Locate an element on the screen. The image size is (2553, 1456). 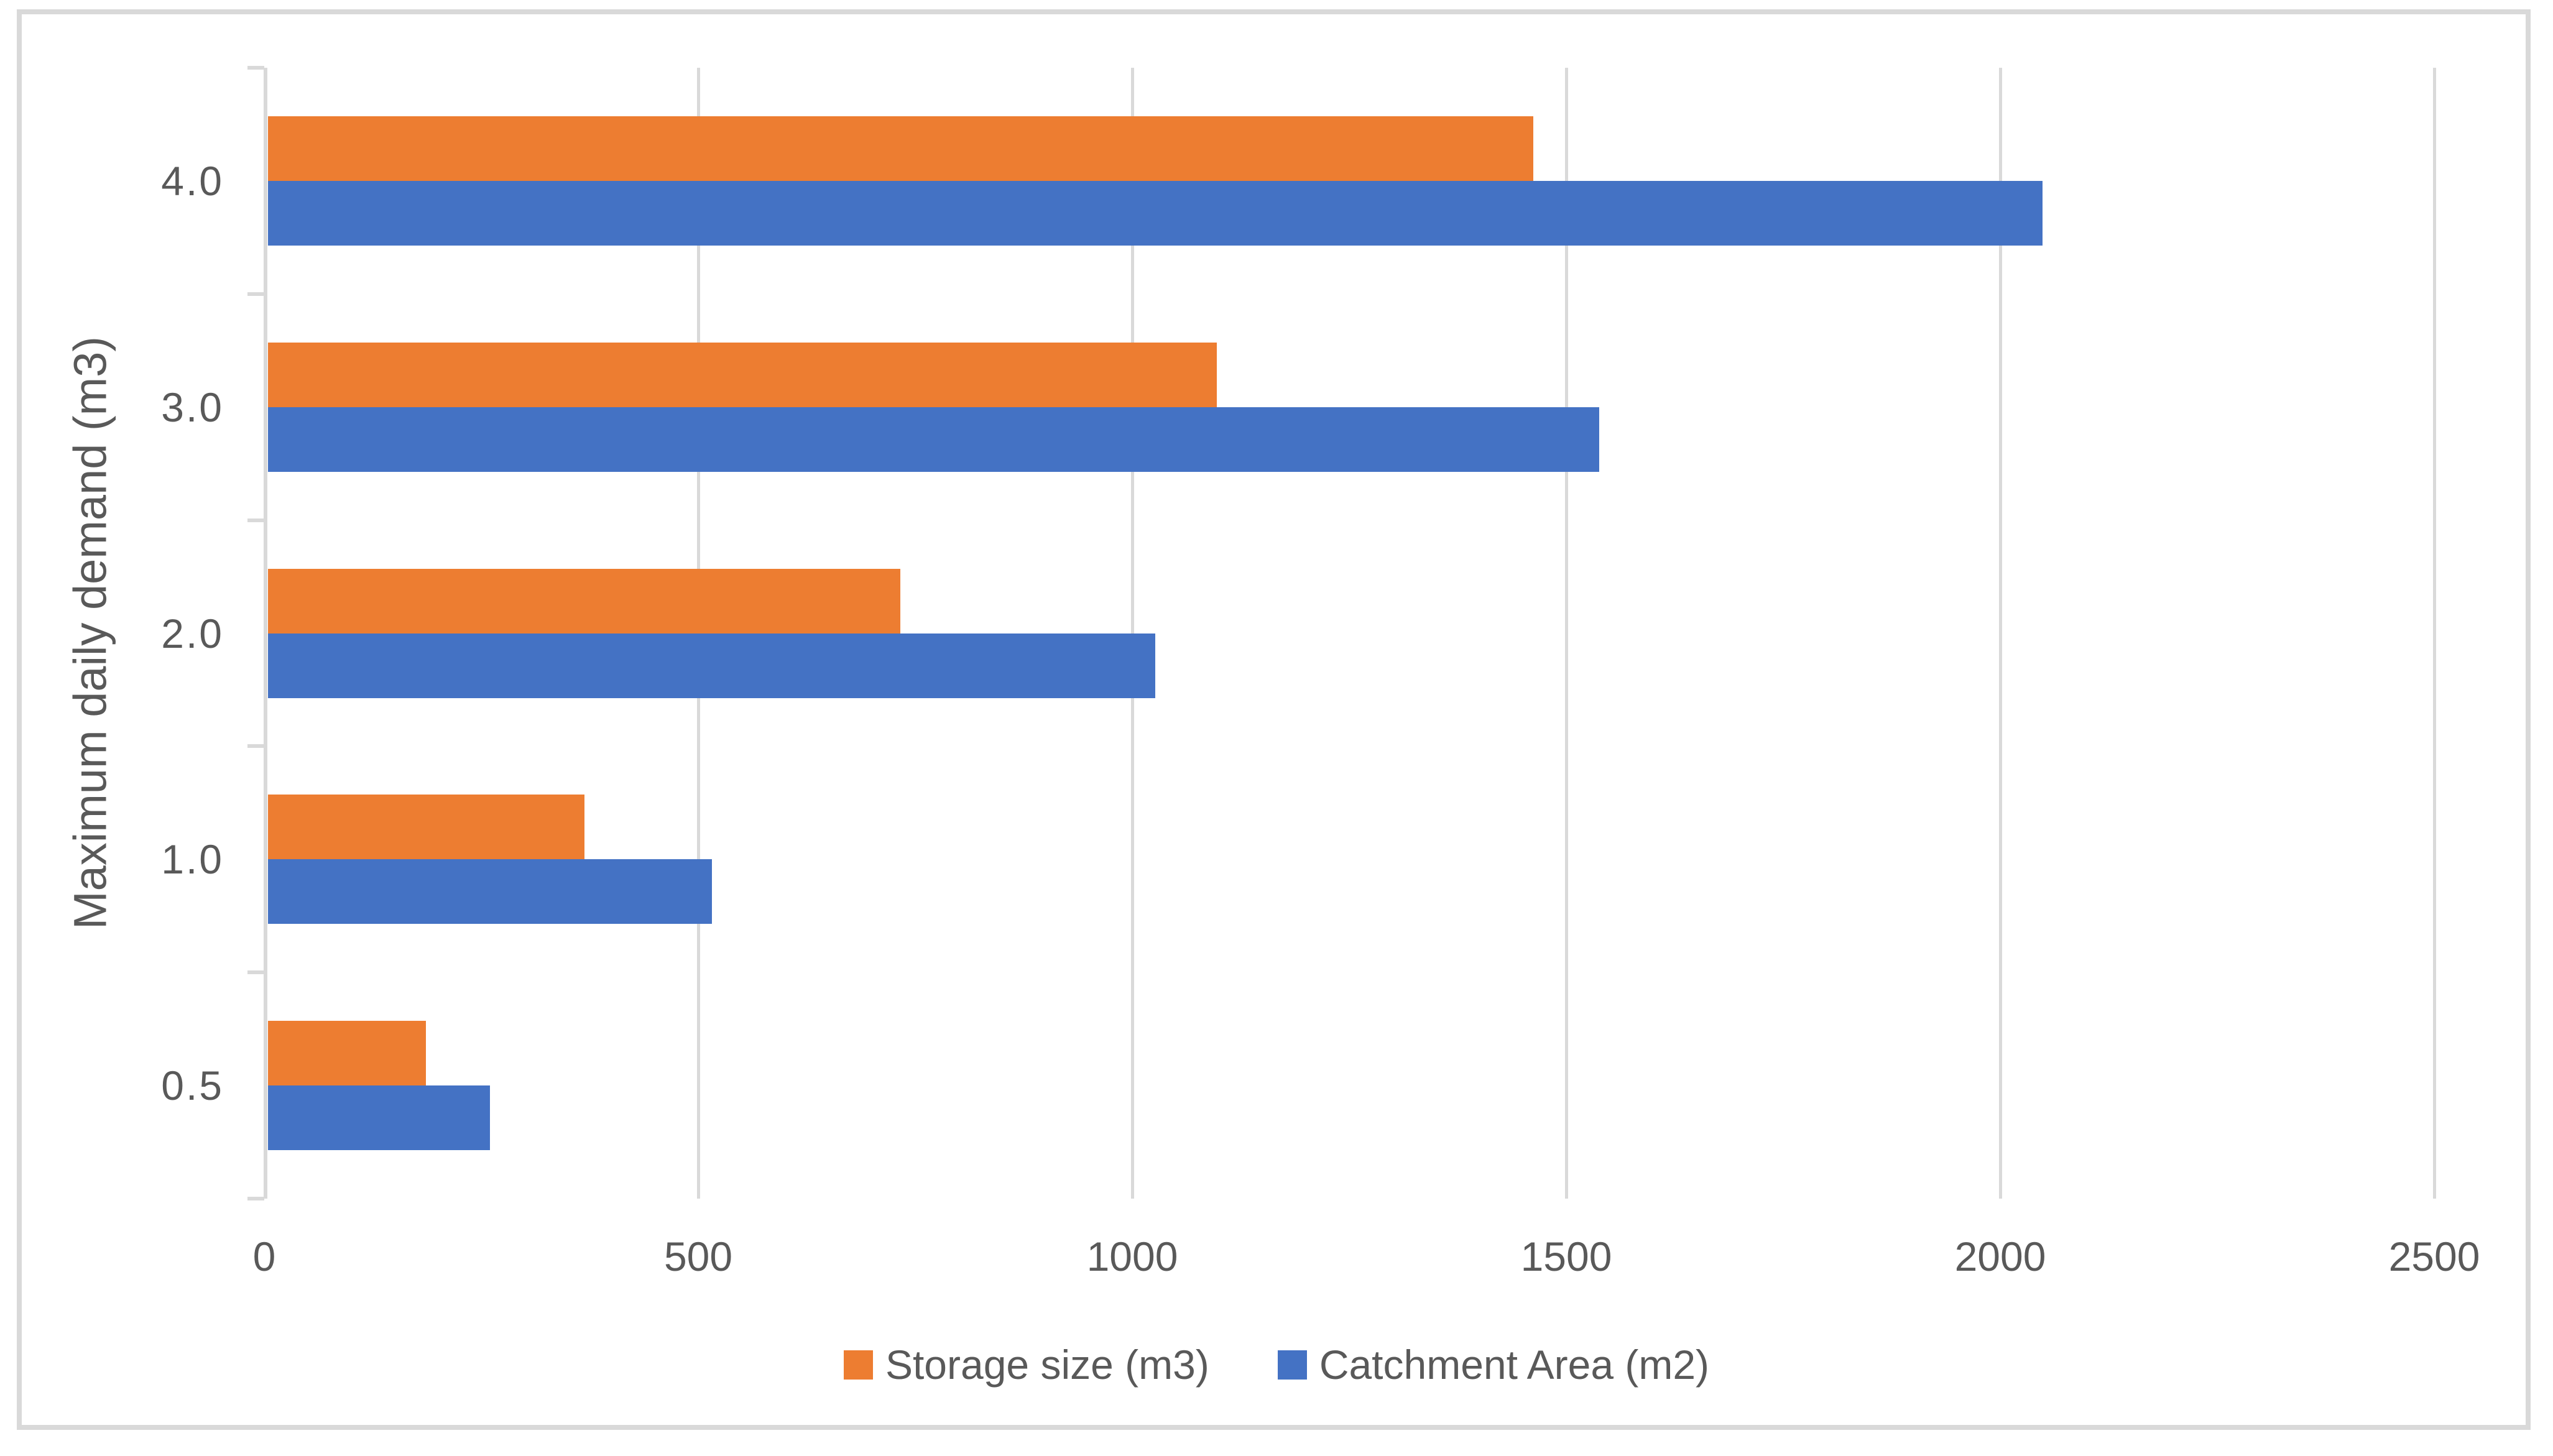
category-axis-line is located at coordinates (265, 633).